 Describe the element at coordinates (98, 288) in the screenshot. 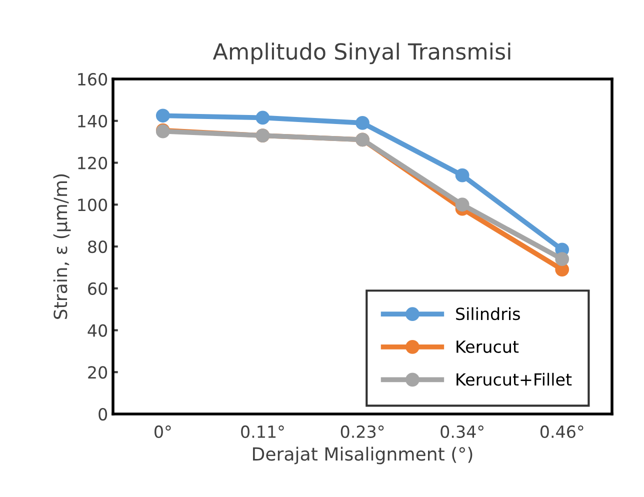

I see `y-tick-label: 60` at that location.